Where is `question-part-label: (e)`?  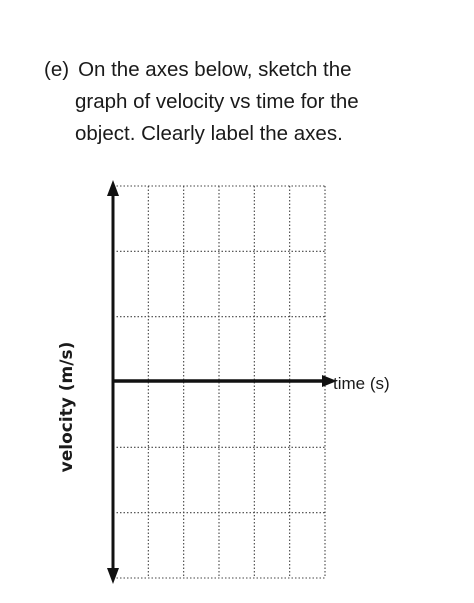
question-part-label: (e) is located at coordinates (57, 69).